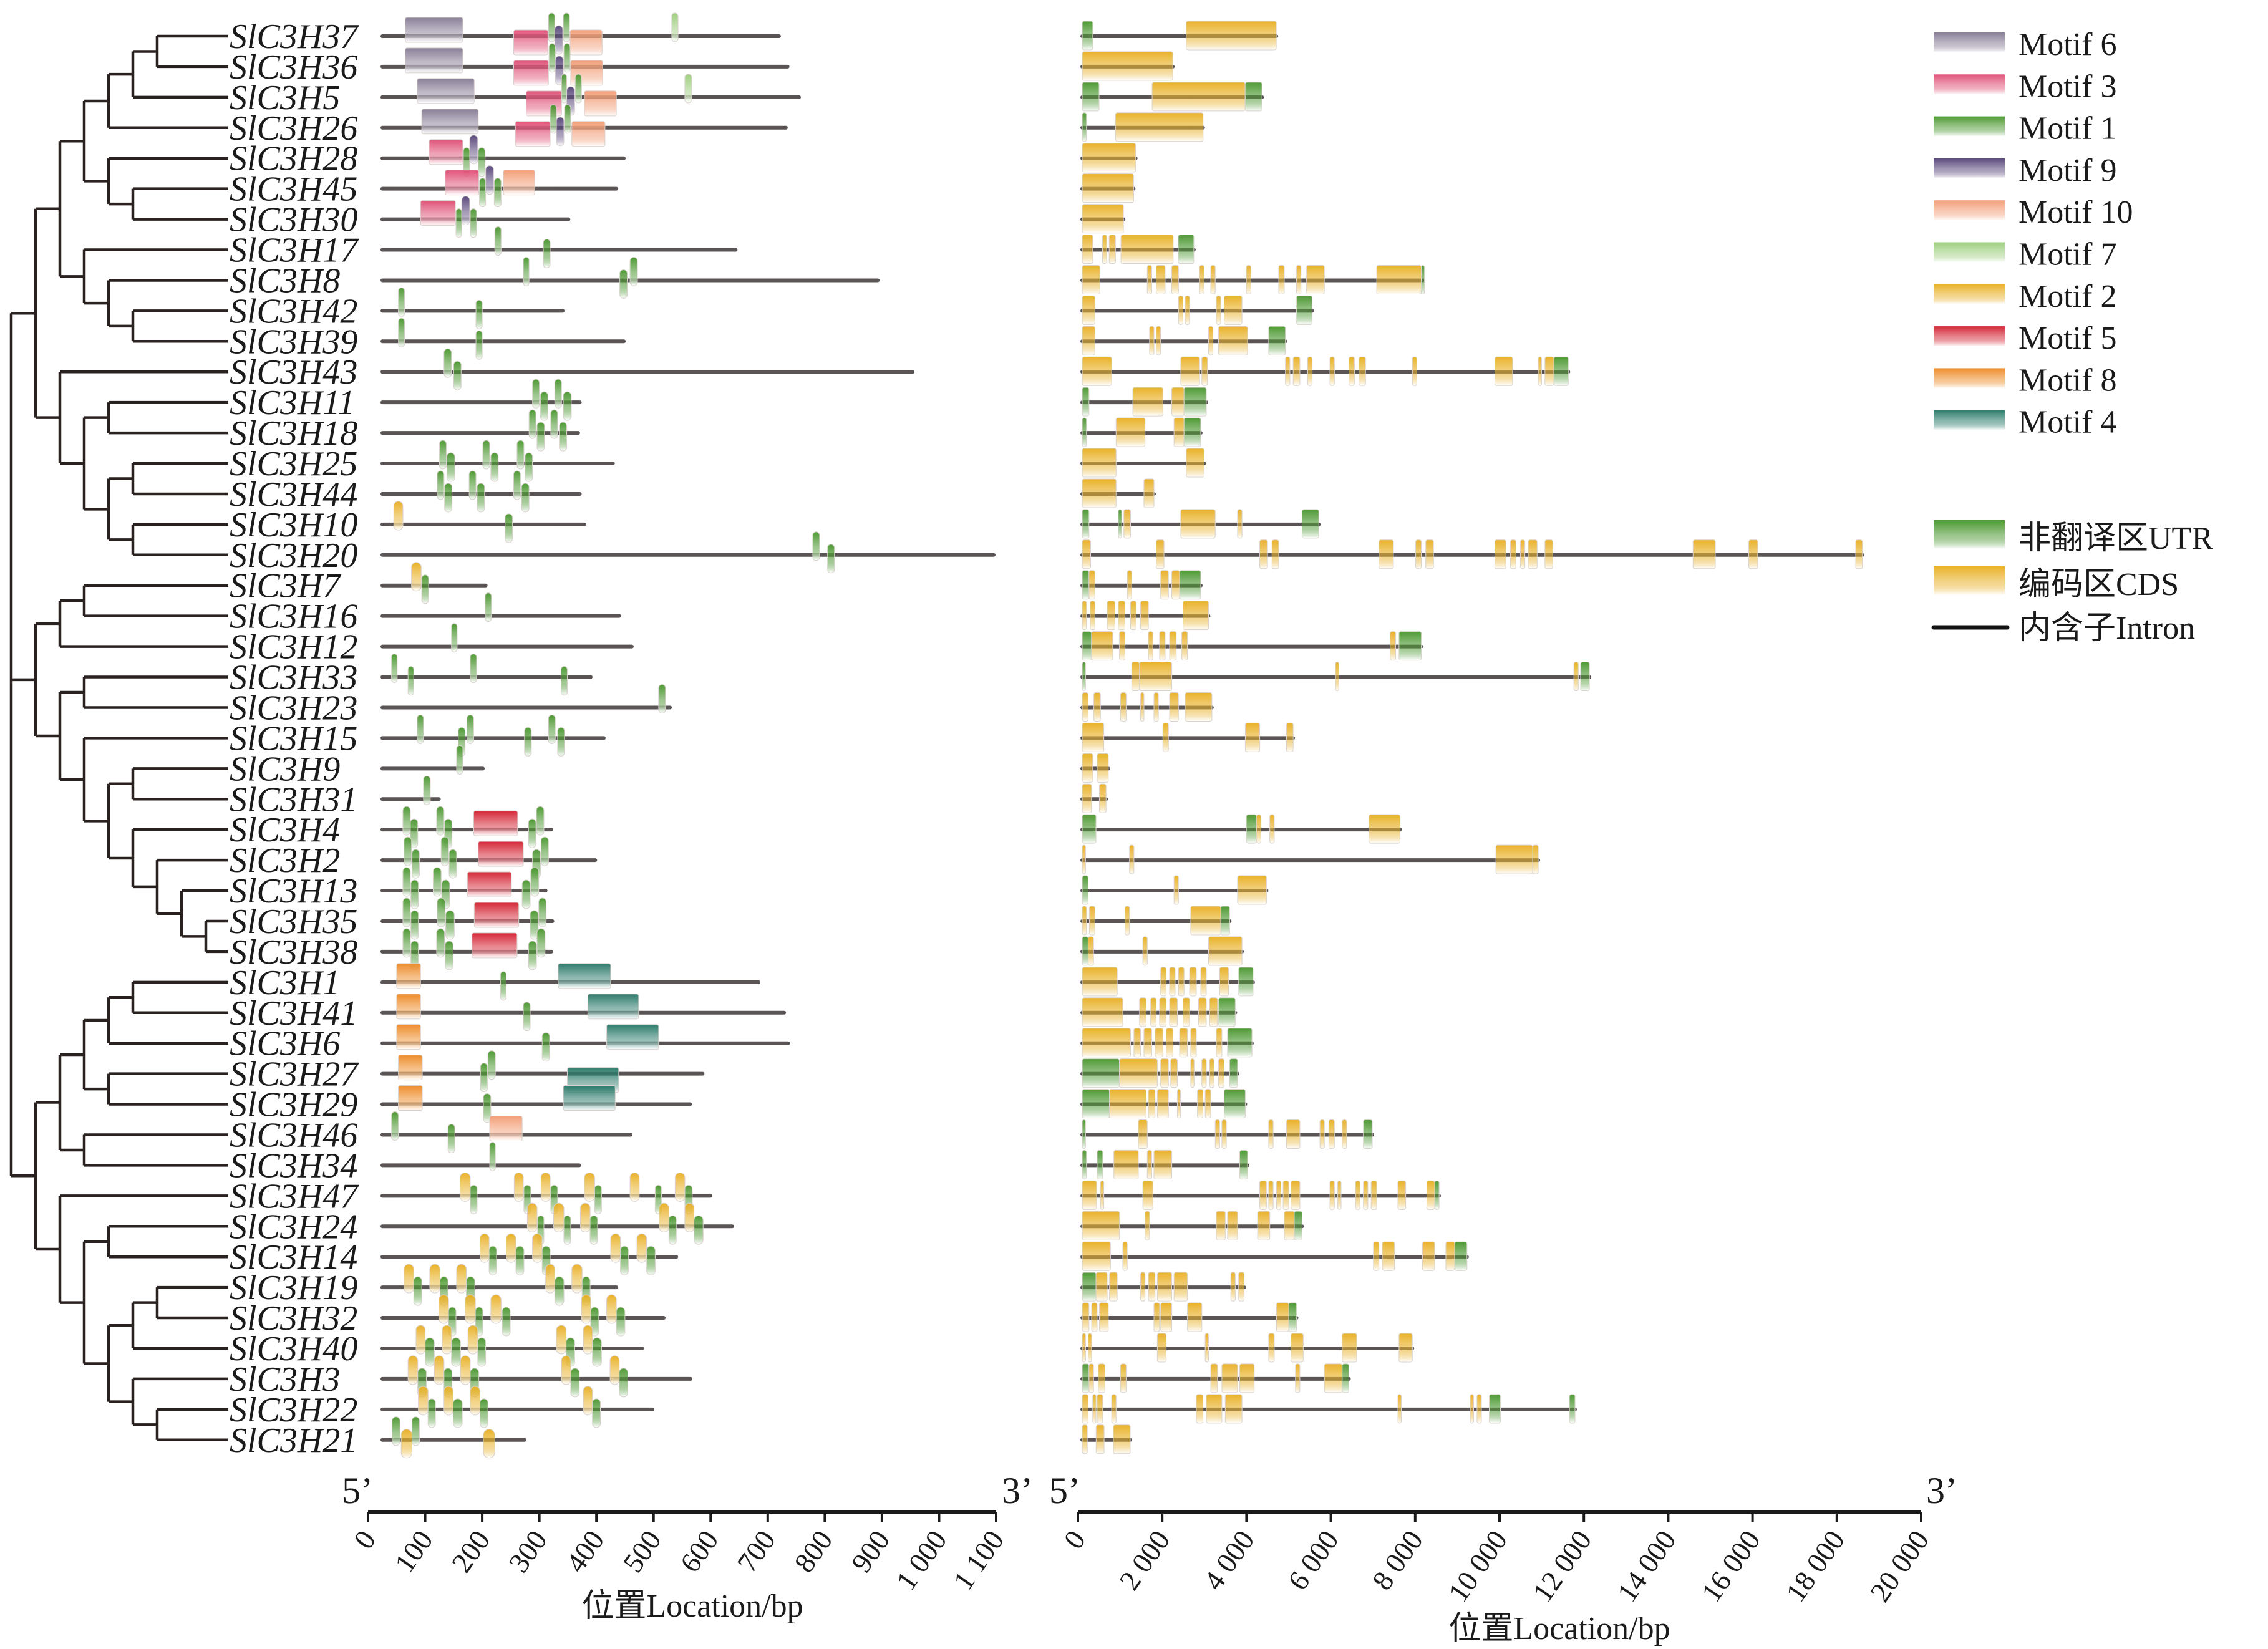  What do you see at coordinates (466, 211) in the screenshot?
I see `motif-9-box` at bounding box center [466, 211].